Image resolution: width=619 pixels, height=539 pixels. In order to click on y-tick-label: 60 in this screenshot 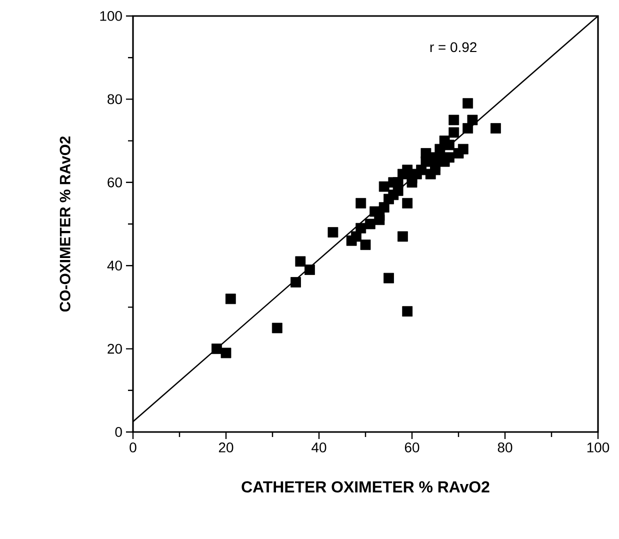, I will do `click(115, 182)`.